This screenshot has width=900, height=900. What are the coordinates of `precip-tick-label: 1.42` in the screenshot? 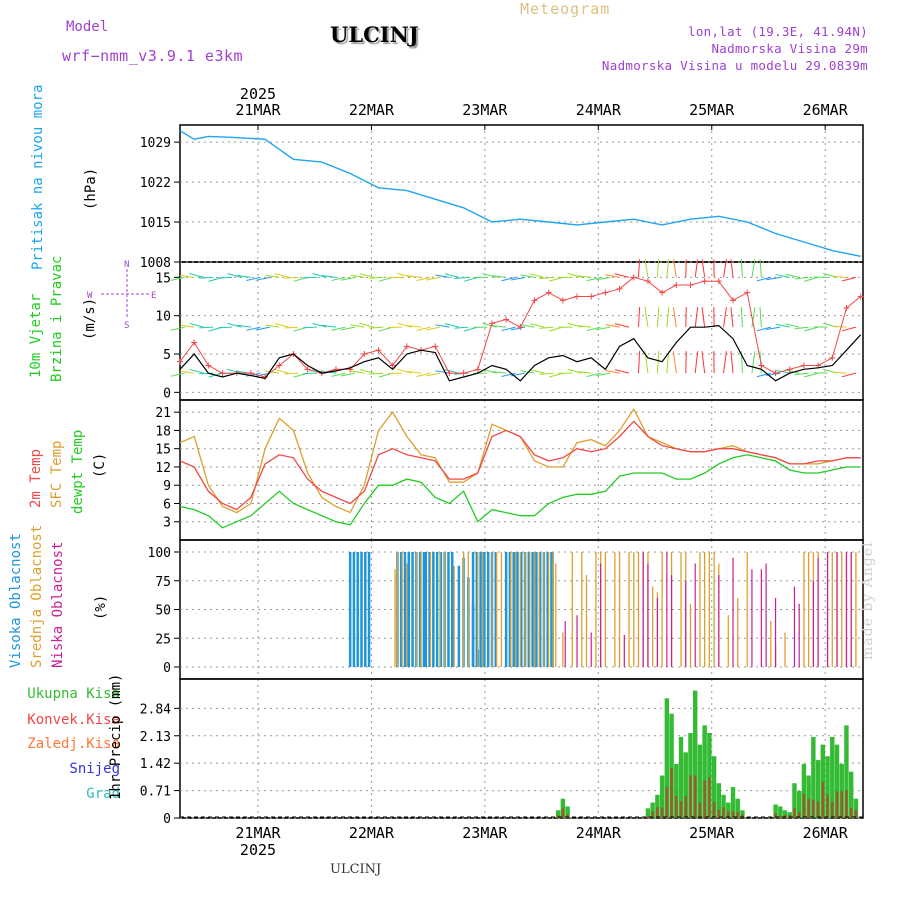 It's located at (155, 764).